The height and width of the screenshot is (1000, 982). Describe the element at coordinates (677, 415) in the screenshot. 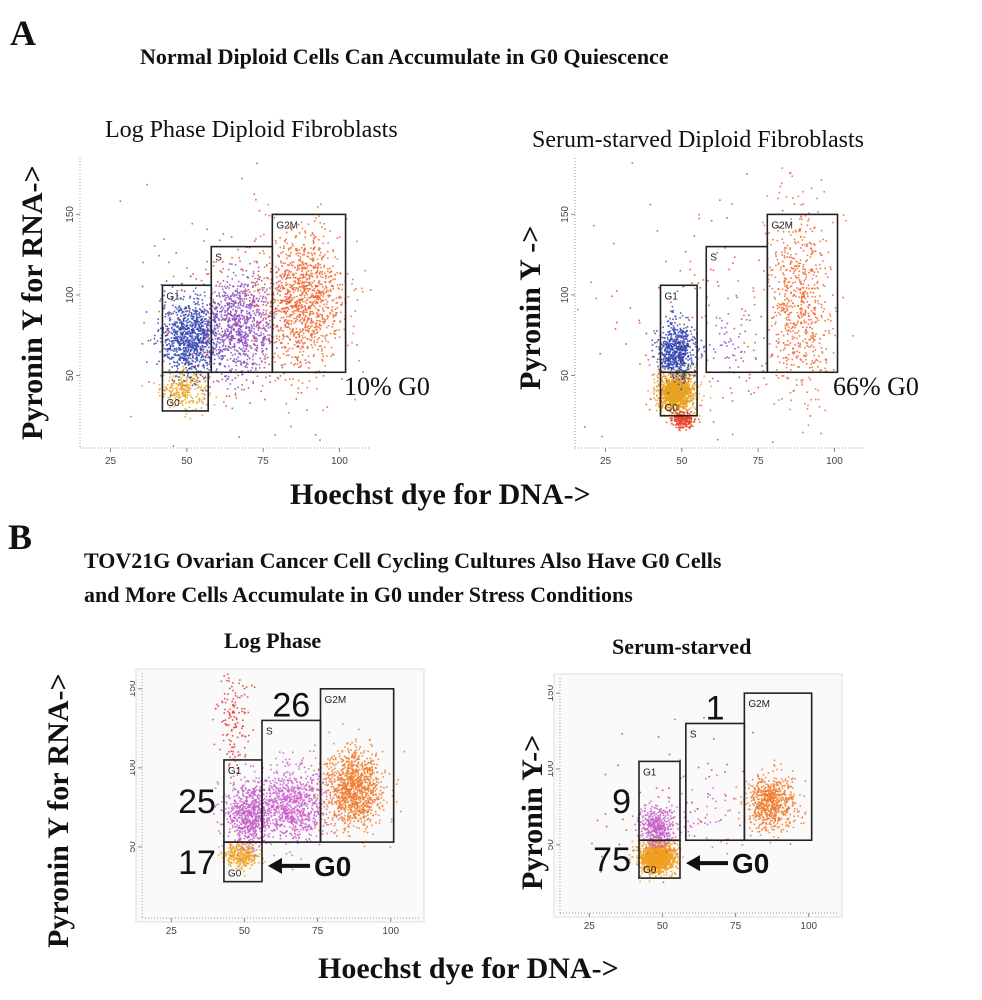

I see `data-point-g0-low` at that location.